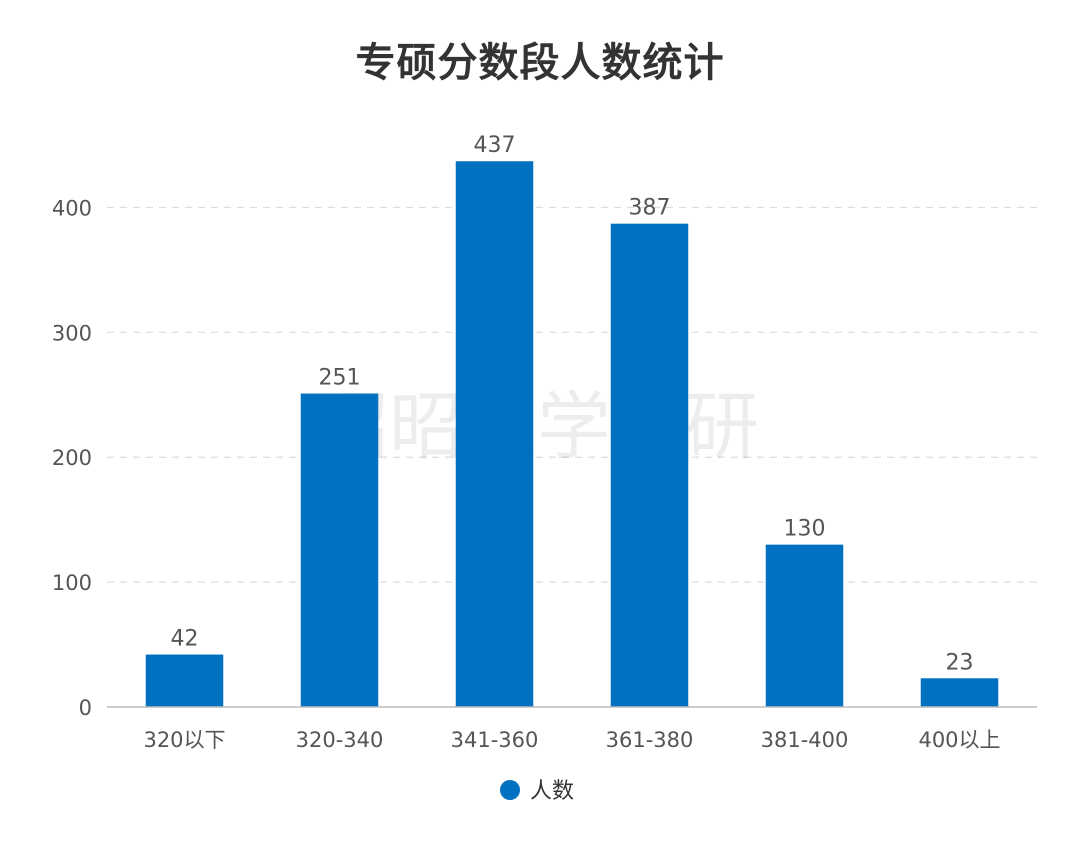 This screenshot has height=846, width=1080. I want to click on y-tick-label: 200, so click(72, 458).